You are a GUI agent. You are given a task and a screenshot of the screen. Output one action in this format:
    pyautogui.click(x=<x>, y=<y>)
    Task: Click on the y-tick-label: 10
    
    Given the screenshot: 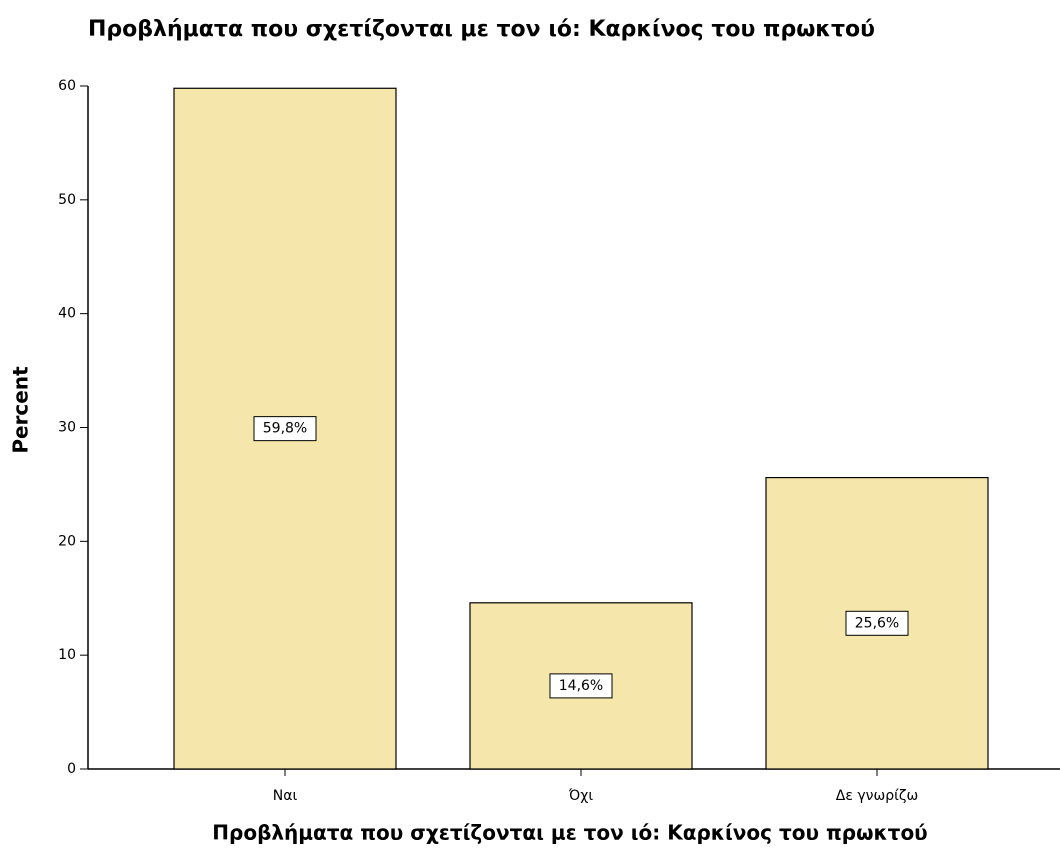 What is the action you would take?
    pyautogui.click(x=67, y=655)
    